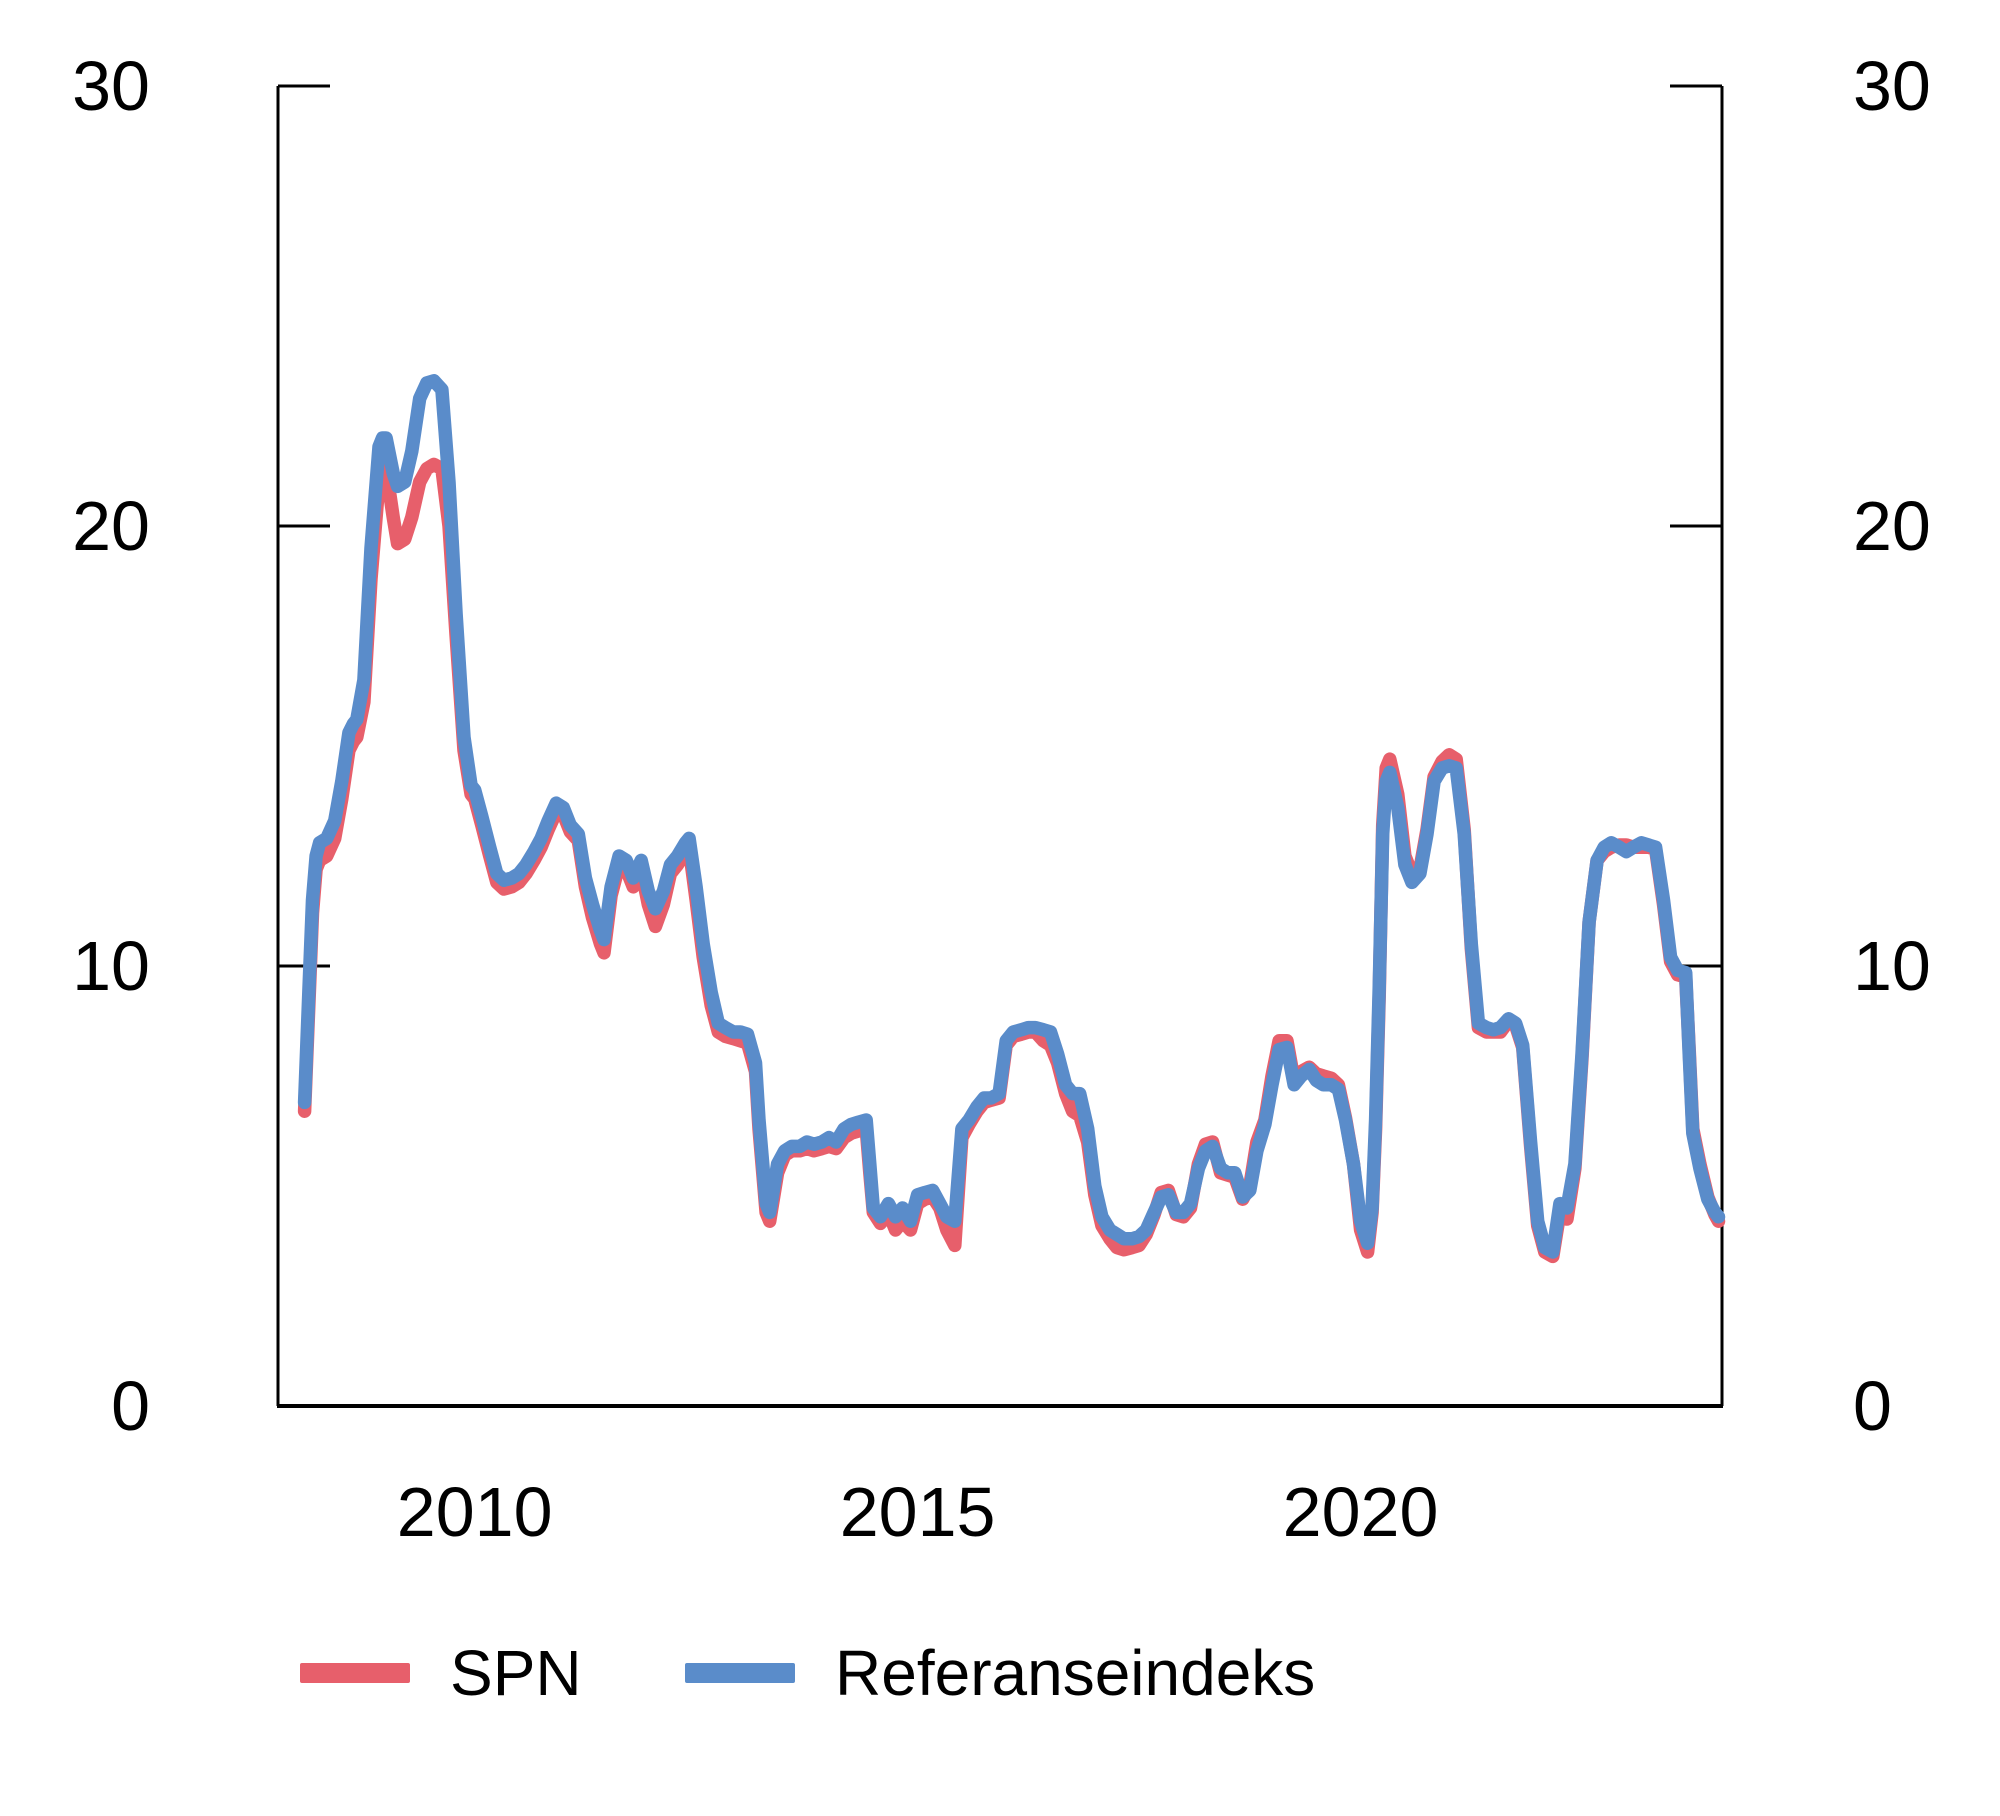  Describe the element at coordinates (1360, 1512) in the screenshot. I see `x-tick-label: 2020` at that location.